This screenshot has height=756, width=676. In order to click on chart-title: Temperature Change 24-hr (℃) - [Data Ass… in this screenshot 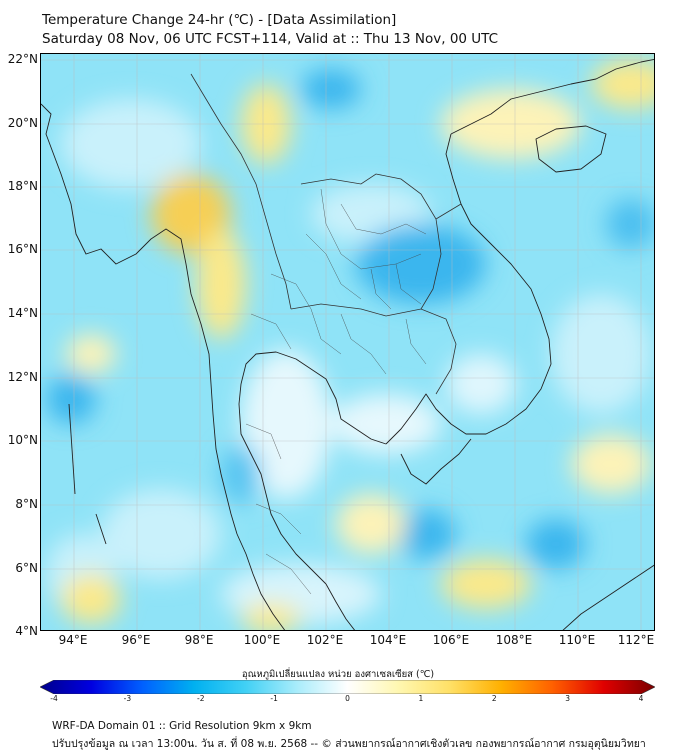, I will do `click(270, 30)`.